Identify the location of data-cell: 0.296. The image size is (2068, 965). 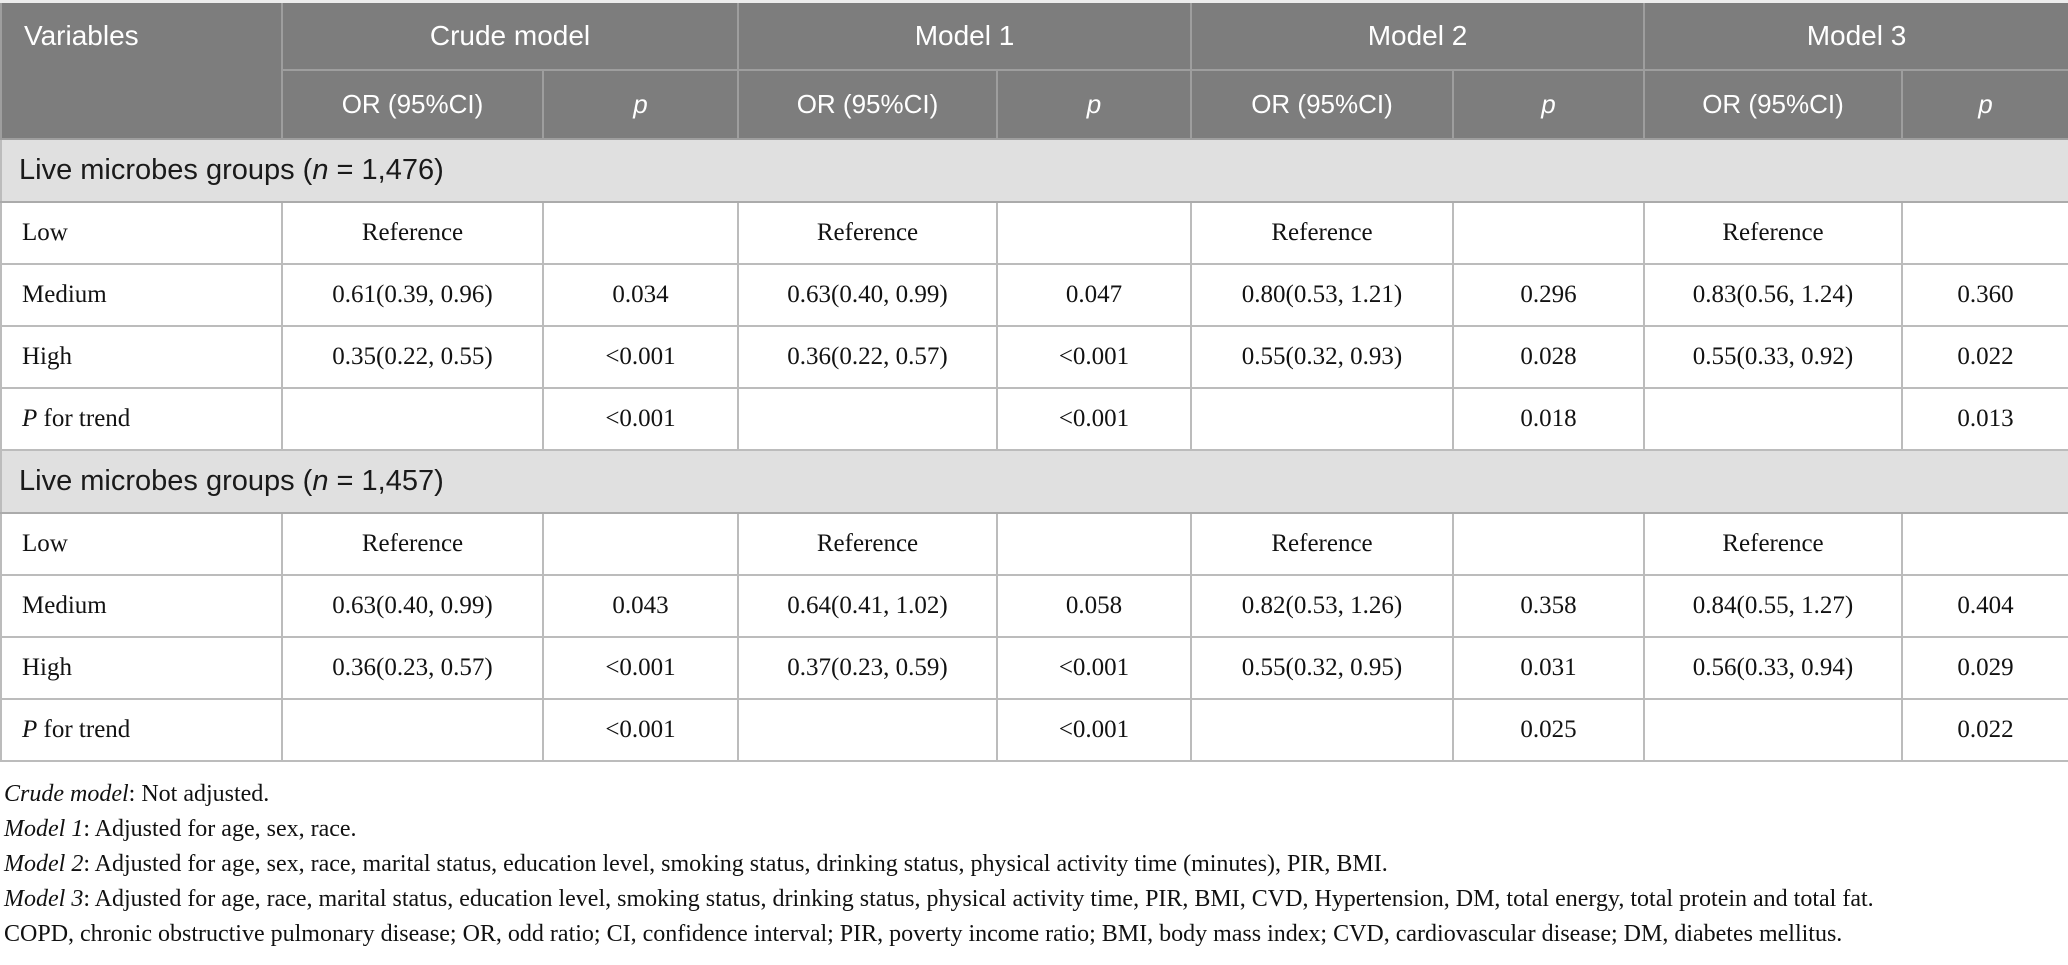
(1548, 295).